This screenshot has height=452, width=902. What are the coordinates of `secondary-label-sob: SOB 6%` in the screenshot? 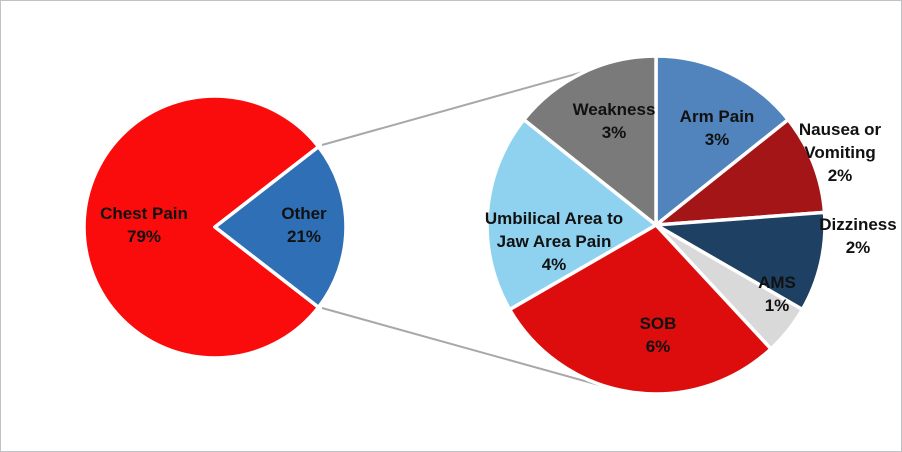 It's located at (658, 335).